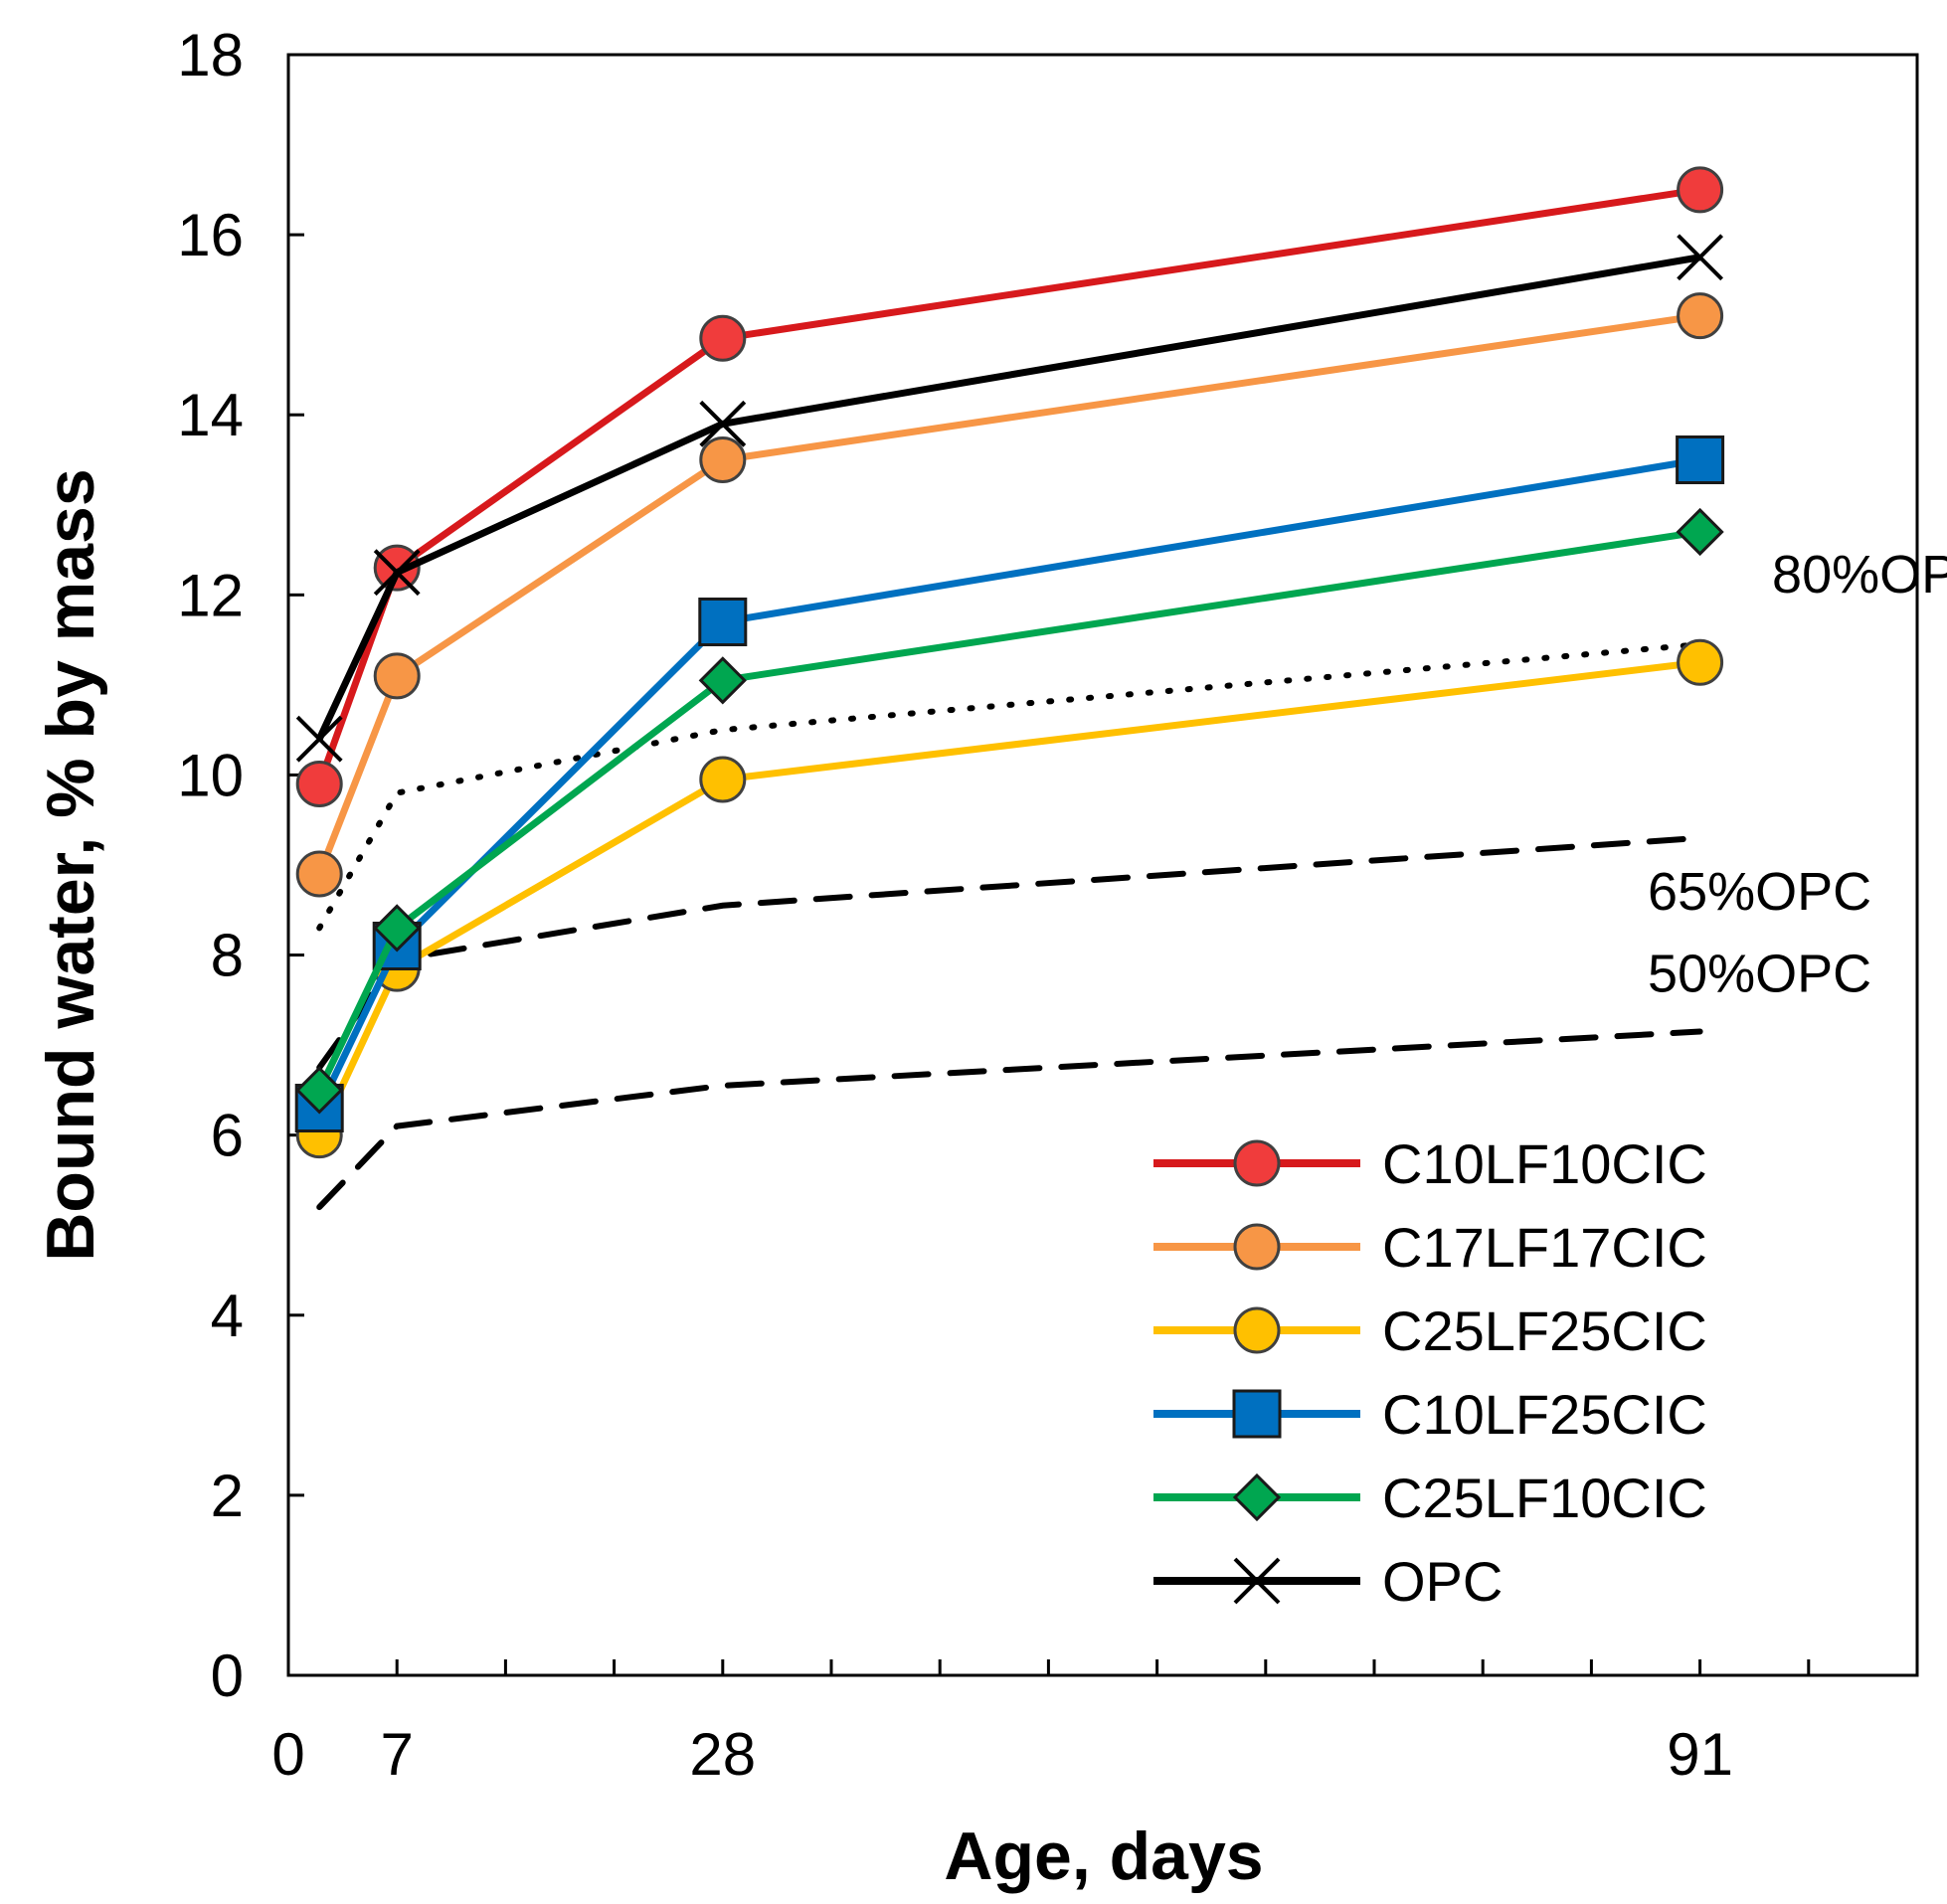 This screenshot has height=1904, width=1947. I want to click on legend-item: C17LF17CIC, so click(1430, 1247).